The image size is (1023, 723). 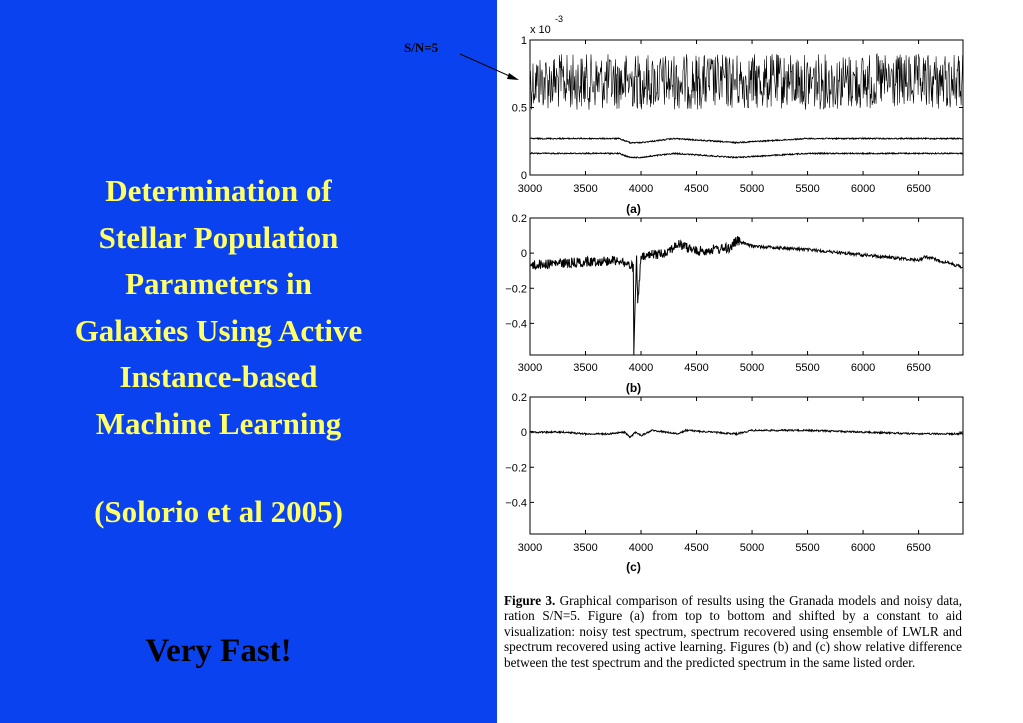 I want to click on tagline: Very Fast!, so click(x=218, y=651).